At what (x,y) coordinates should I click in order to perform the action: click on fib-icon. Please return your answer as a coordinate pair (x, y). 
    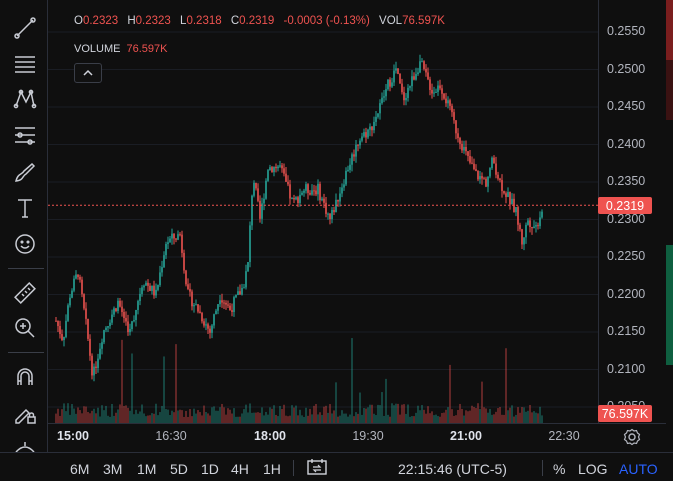
    Looking at the image, I should click on (25, 135).